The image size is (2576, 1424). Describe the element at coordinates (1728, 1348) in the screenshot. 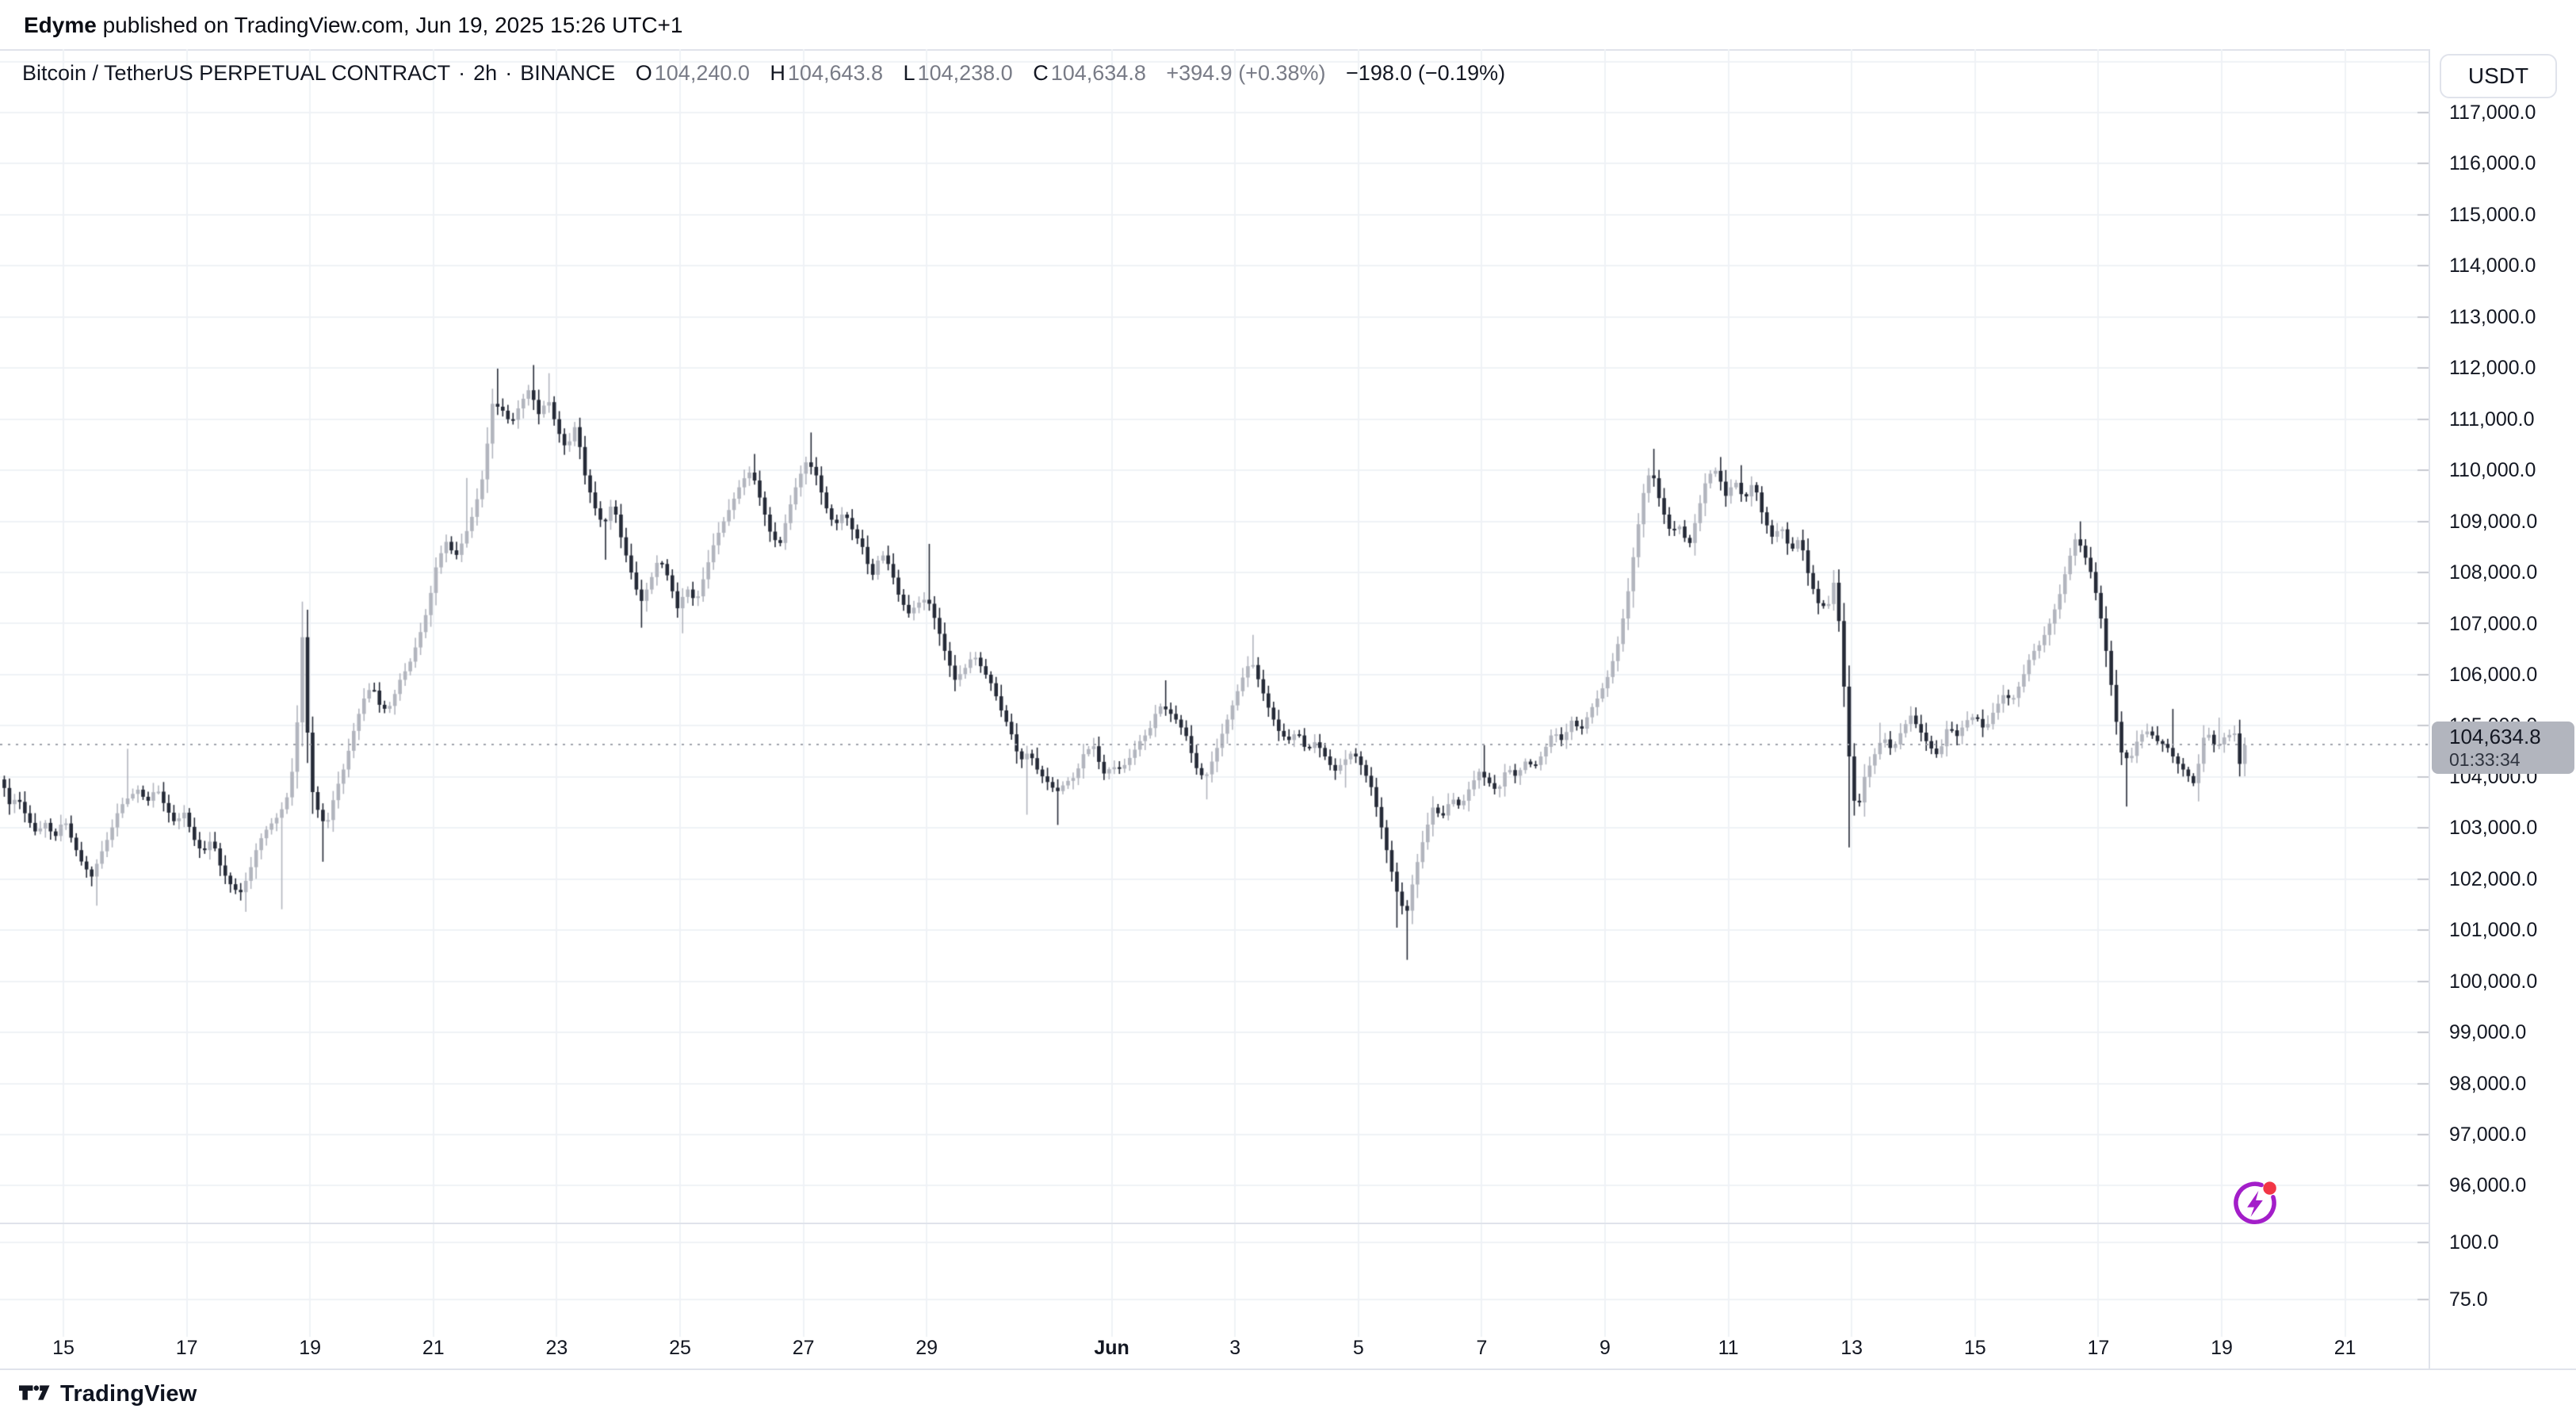

I see `time-tick-label: 11` at that location.